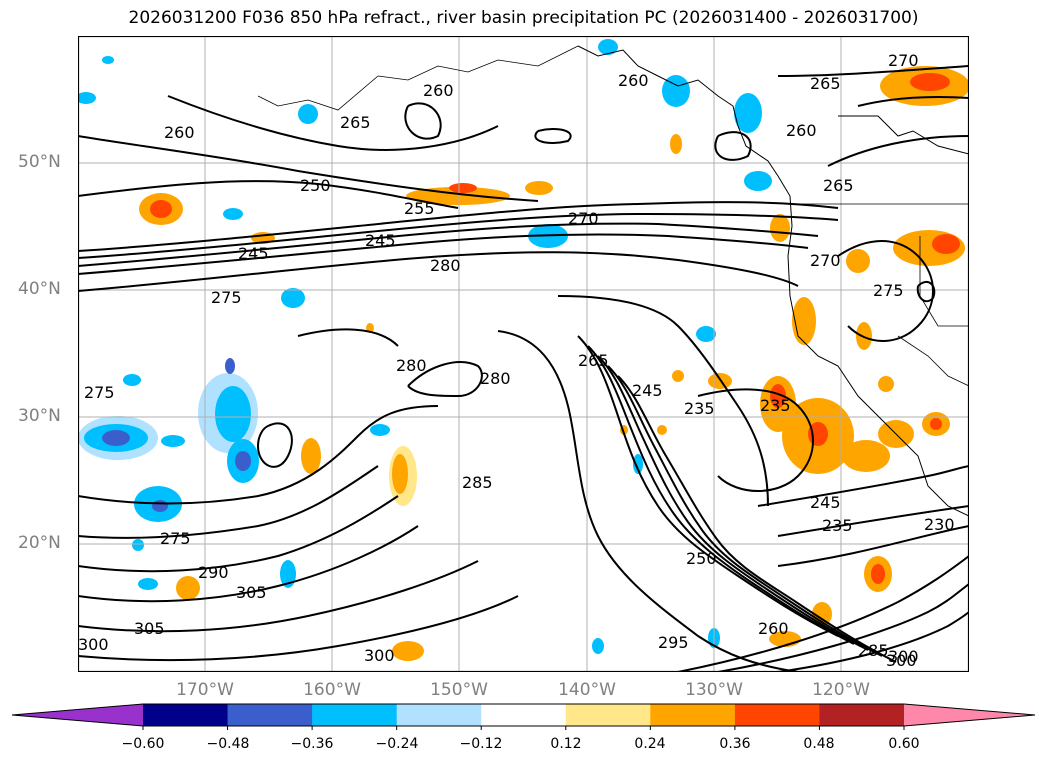 This screenshot has width=1047, height=765. What do you see at coordinates (735, 744) in the screenshot?
I see `colorbar-tick-label: 0.36` at bounding box center [735, 744].